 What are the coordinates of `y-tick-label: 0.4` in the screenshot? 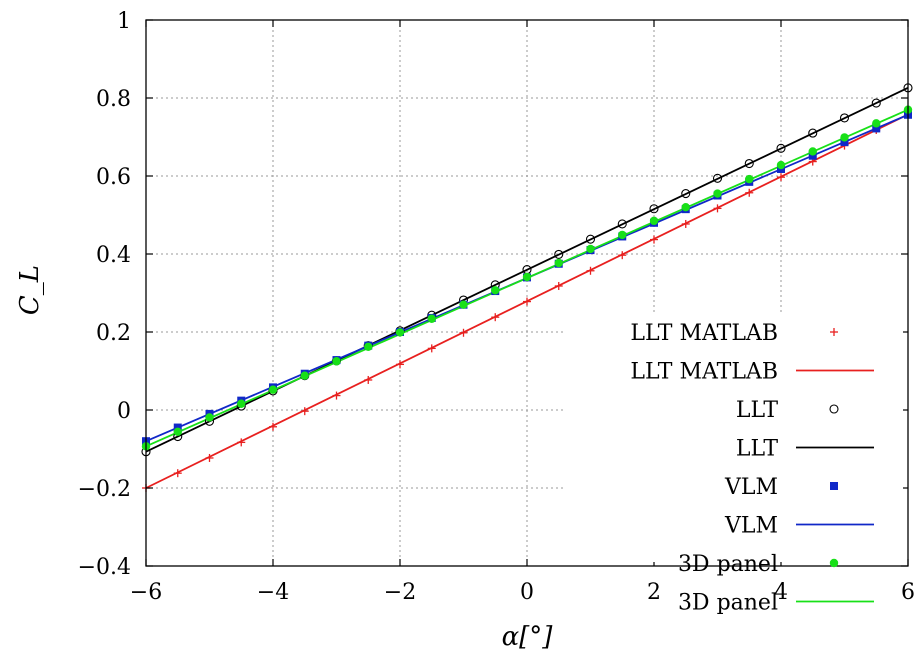 It's located at (113, 255).